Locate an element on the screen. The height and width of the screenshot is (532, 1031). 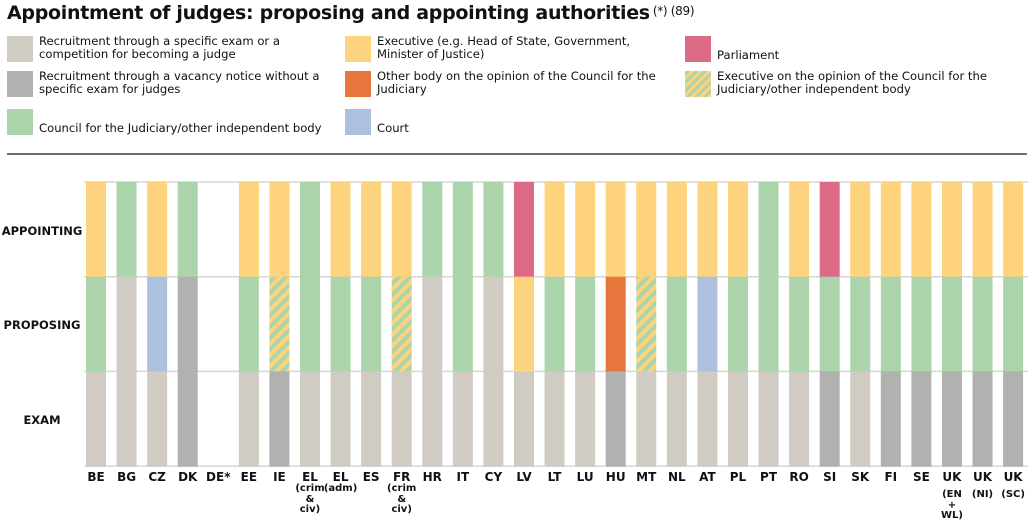
country-column-hu is located at coordinates (615, 324).